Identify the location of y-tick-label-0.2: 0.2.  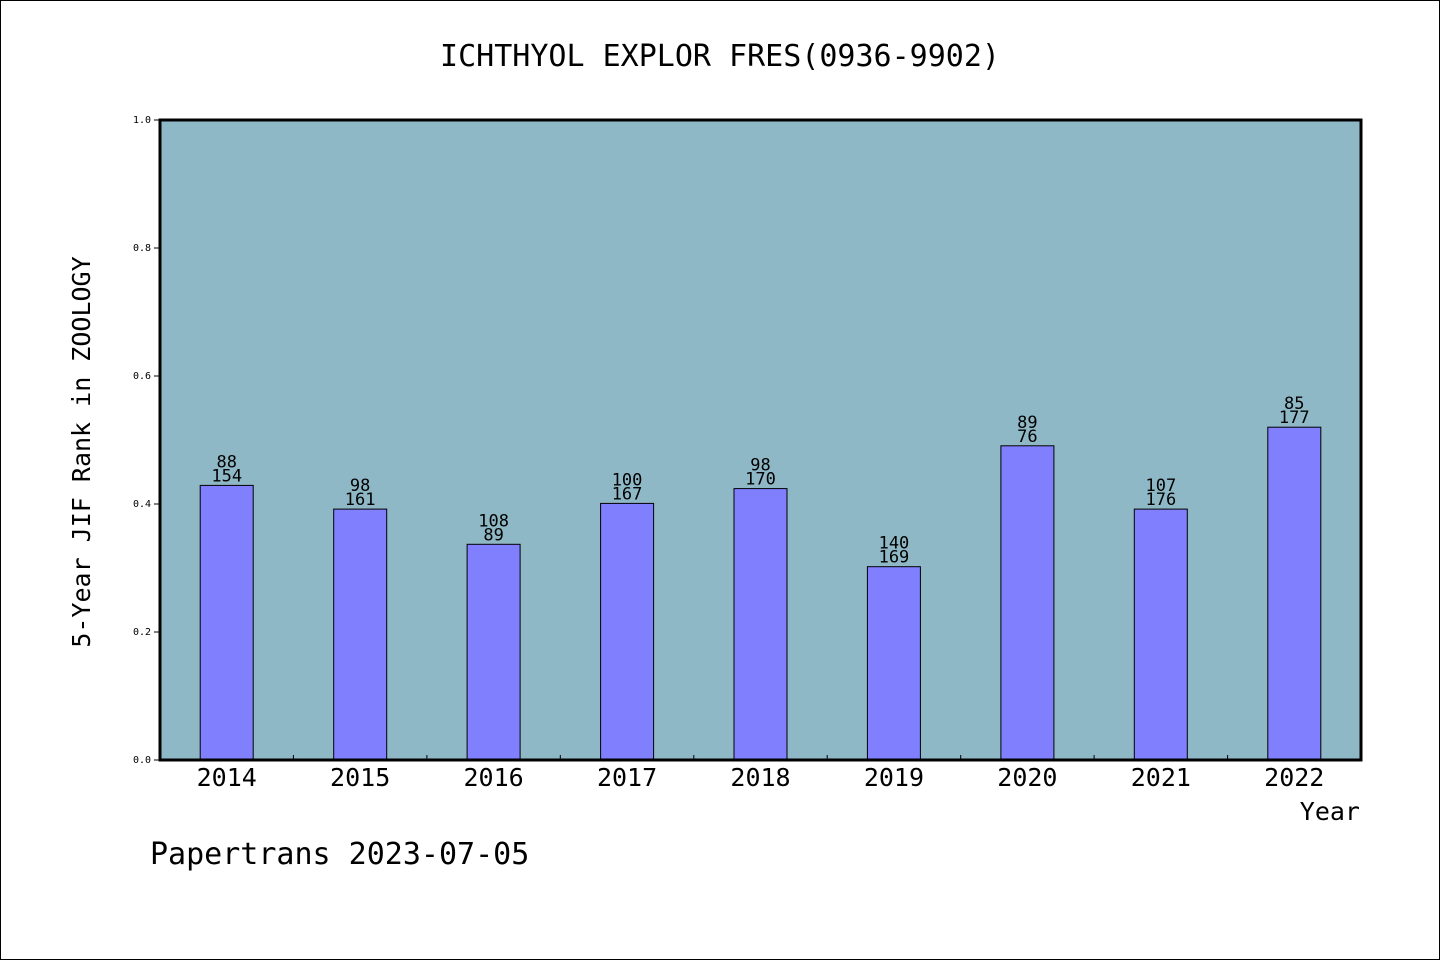
(142, 632).